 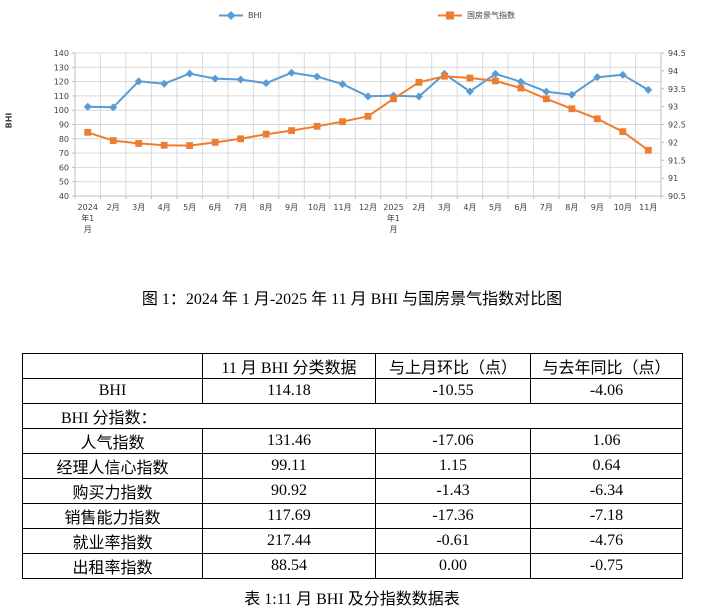 What do you see at coordinates (112, 441) in the screenshot?
I see `row-label: 人气指数` at bounding box center [112, 441].